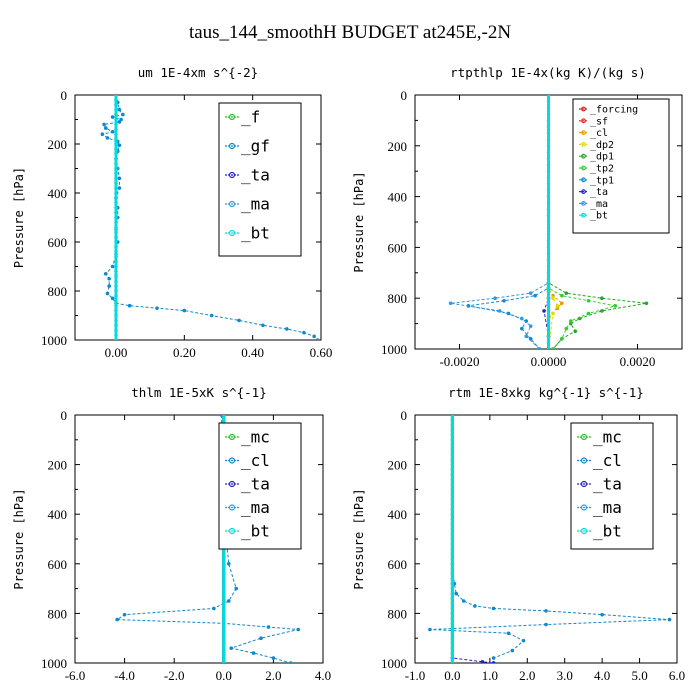 This screenshot has width=700, height=700. Describe the element at coordinates (394, 663) in the screenshot. I see `y-tick-label: 1000` at that location.